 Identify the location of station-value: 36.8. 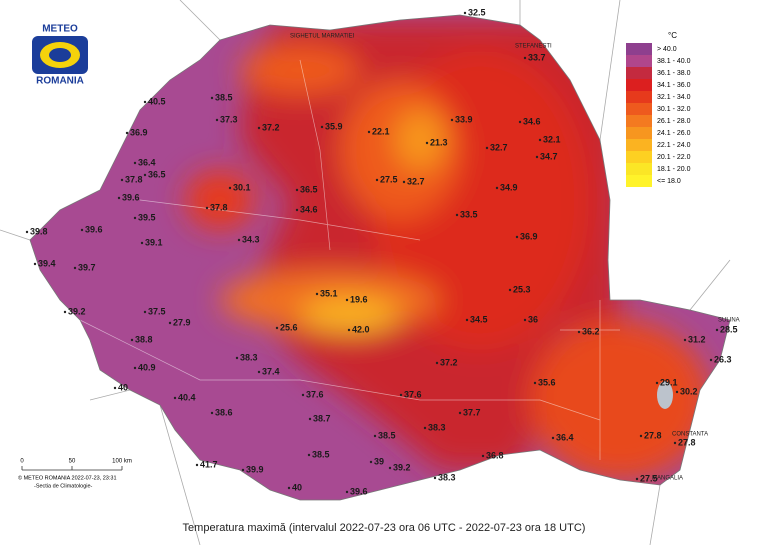
(495, 455).